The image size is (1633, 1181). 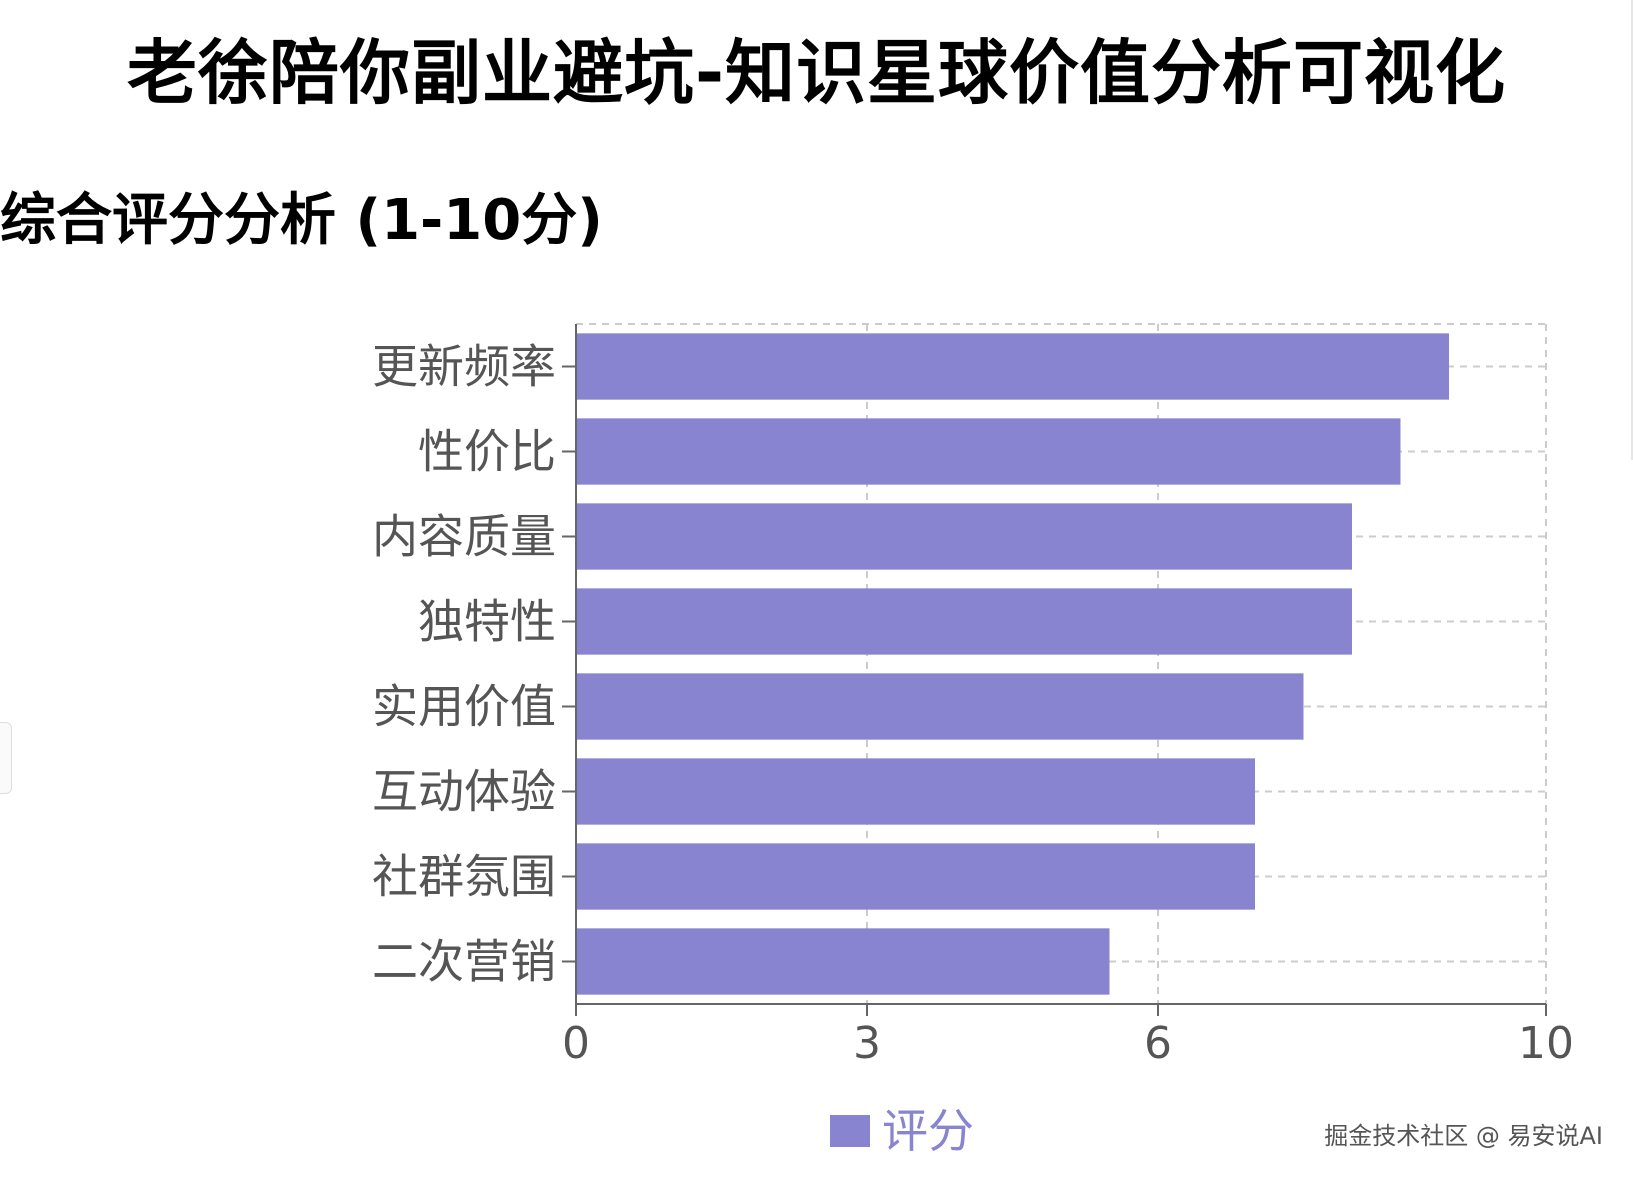 What do you see at coordinates (487, 622) in the screenshot?
I see `y-tick-label: 独特性` at bounding box center [487, 622].